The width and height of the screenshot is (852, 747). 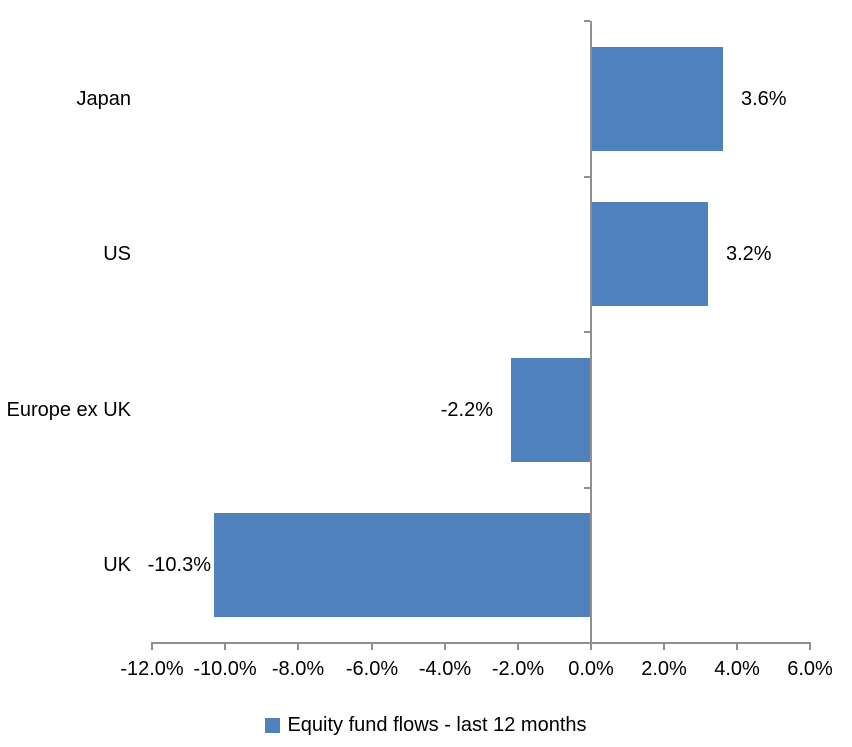 What do you see at coordinates (445, 669) in the screenshot?
I see `x-axis-tick-label-4: -4.0%` at bounding box center [445, 669].